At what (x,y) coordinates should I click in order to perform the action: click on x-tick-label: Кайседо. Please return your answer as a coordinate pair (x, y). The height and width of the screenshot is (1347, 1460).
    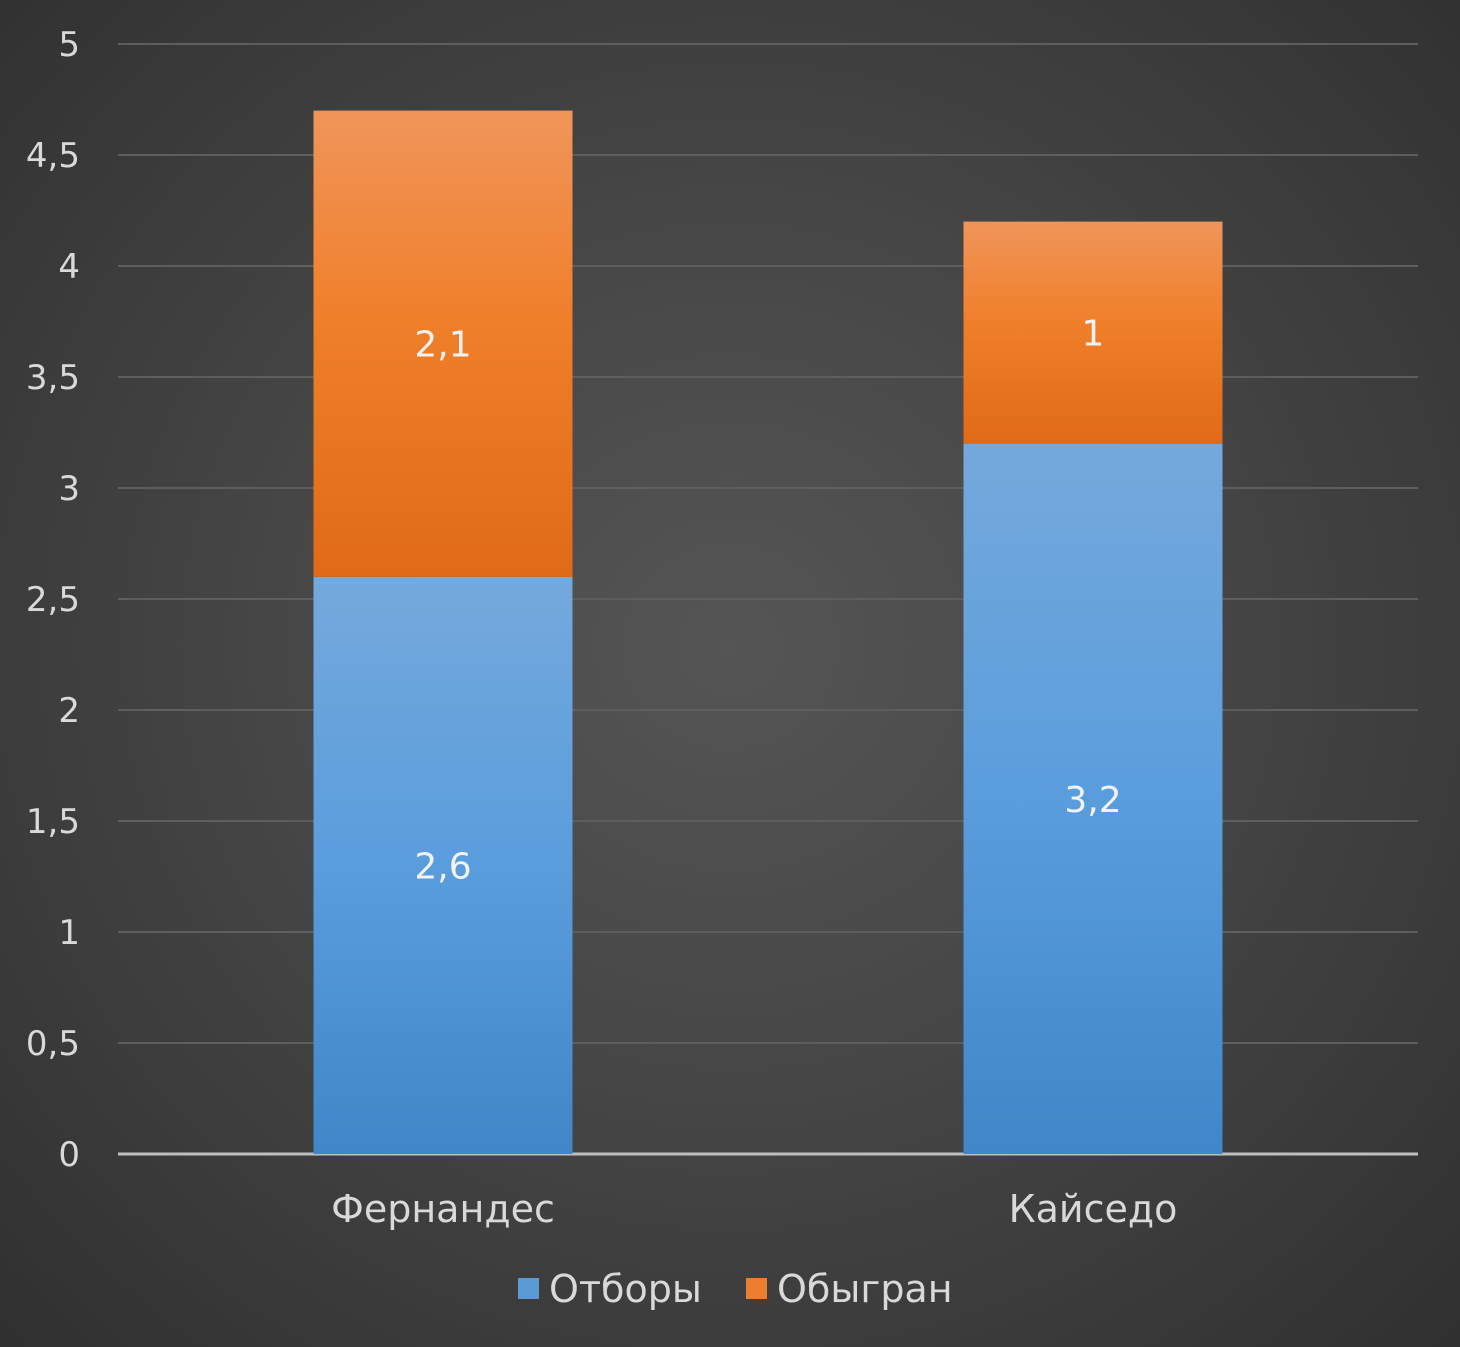
    Looking at the image, I should click on (1093, 1209).